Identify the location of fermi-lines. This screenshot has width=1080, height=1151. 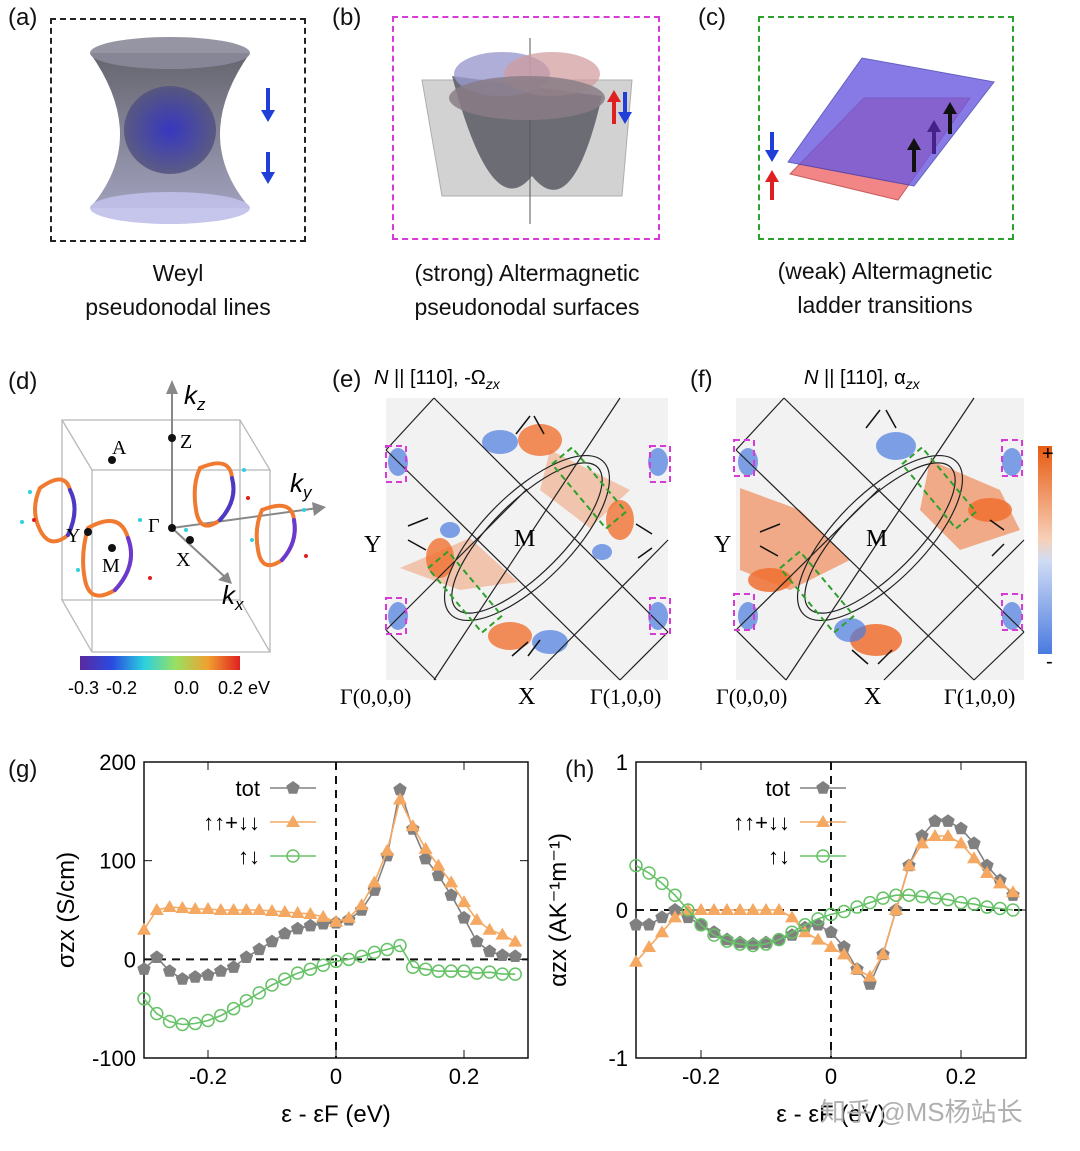
(527, 539).